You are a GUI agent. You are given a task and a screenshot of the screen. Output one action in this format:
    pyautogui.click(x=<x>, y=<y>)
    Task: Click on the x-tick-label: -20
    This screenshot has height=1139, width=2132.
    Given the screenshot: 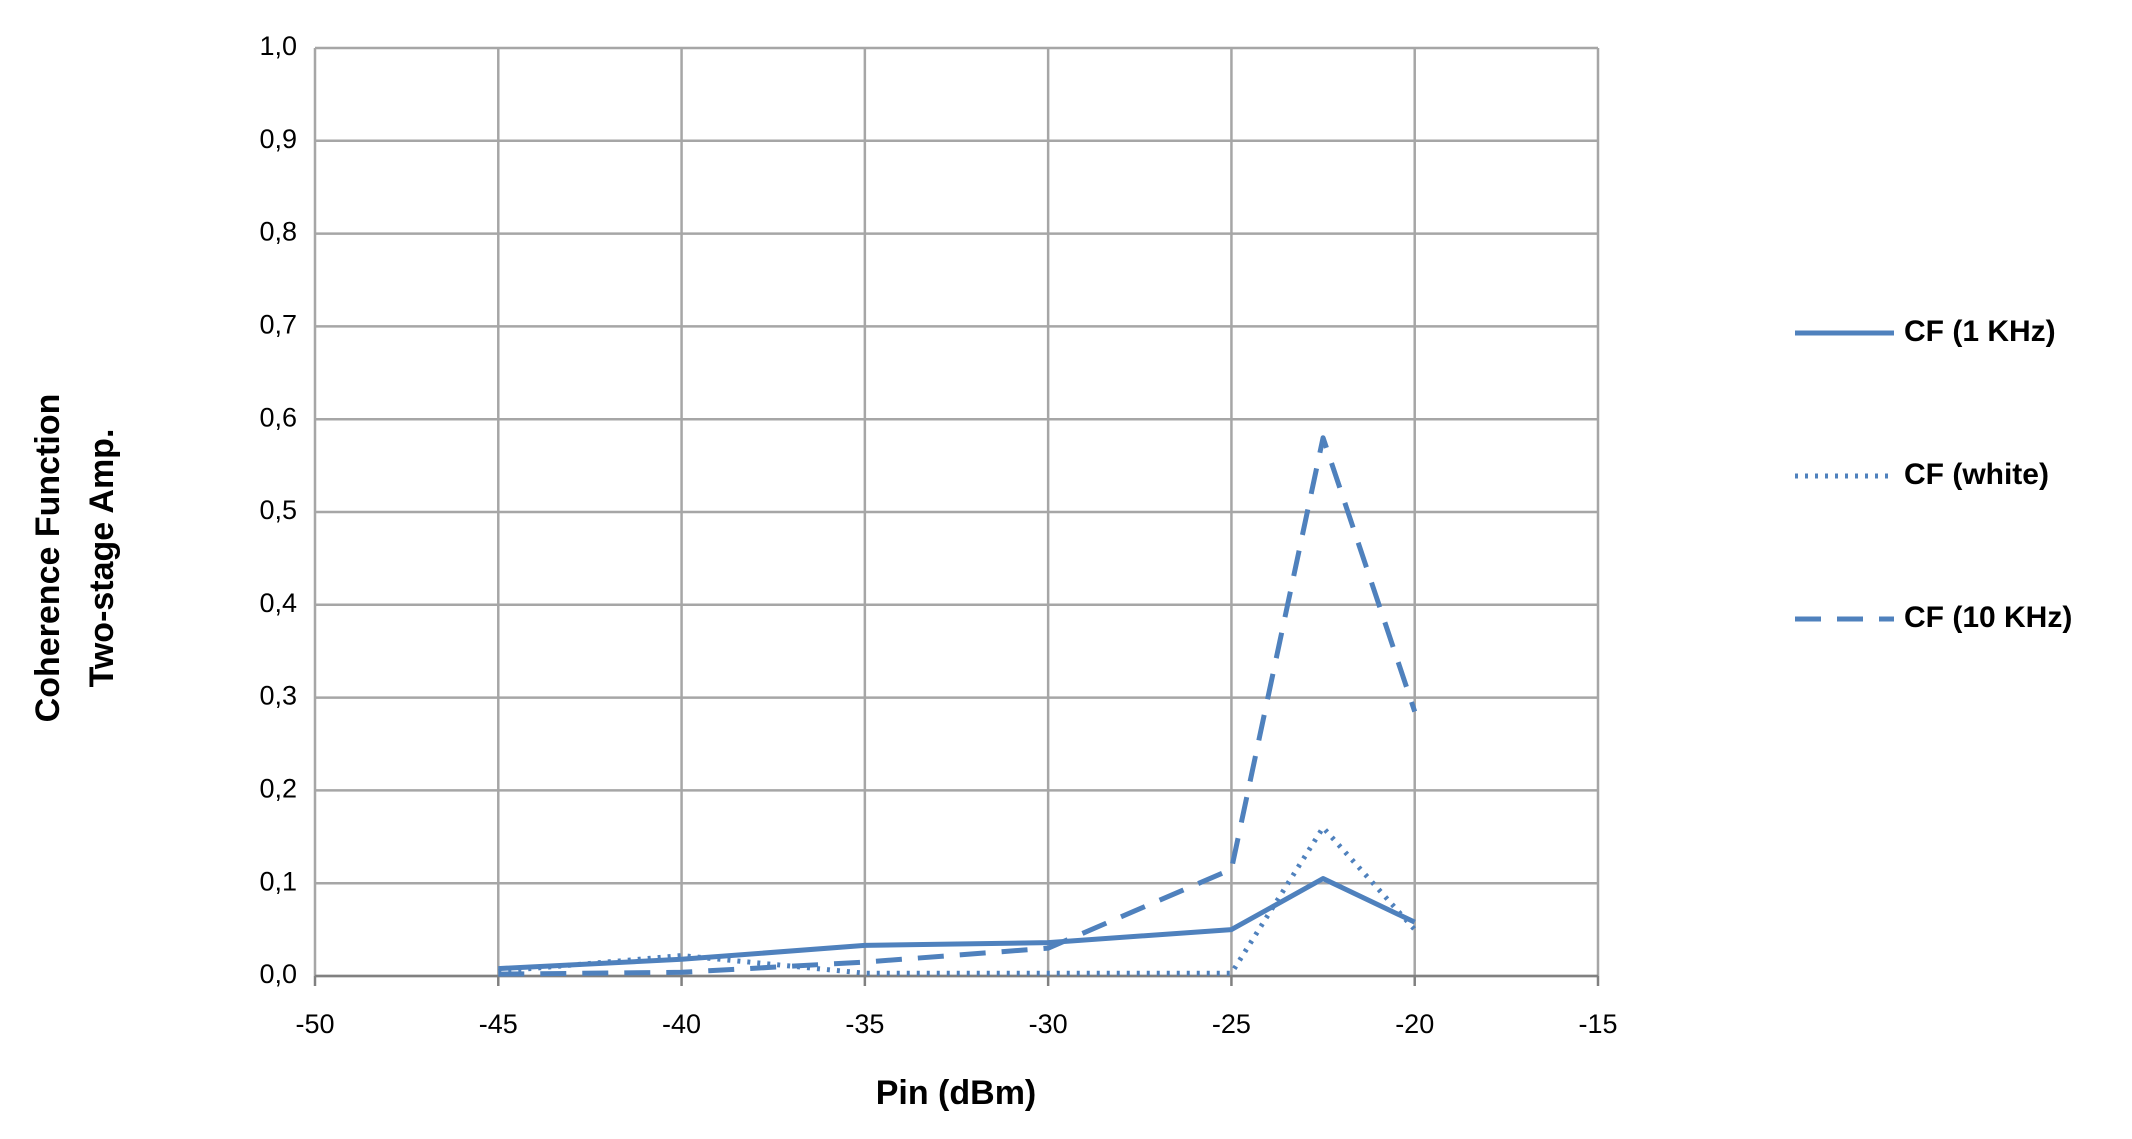 What is the action you would take?
    pyautogui.click(x=1414, y=1024)
    